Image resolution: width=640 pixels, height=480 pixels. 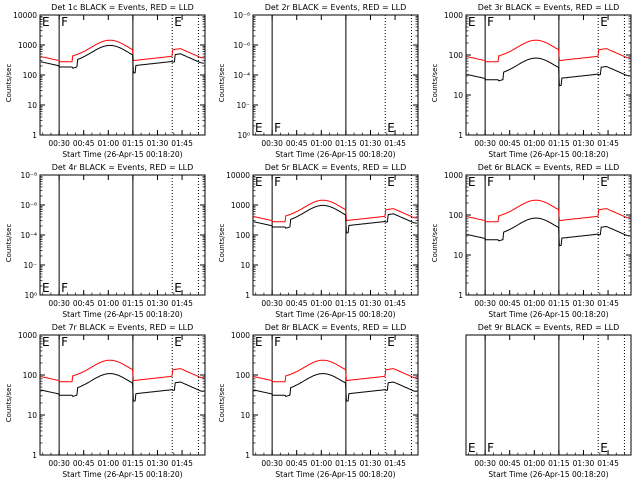 I want to click on panel-title: Det 1c BLACK = Events, RED = LLD, so click(x=122, y=7).